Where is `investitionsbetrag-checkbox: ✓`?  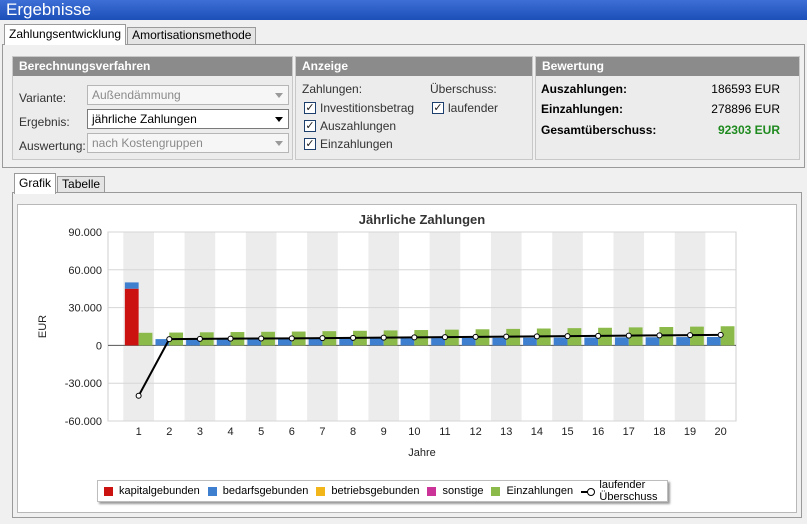
investitionsbetrag-checkbox: ✓ is located at coordinates (310, 108).